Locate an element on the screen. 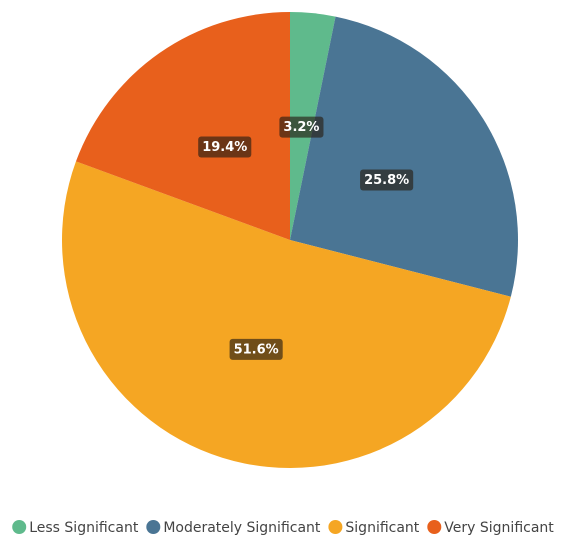  legend-item: Very Significant is located at coordinates (490, 528).